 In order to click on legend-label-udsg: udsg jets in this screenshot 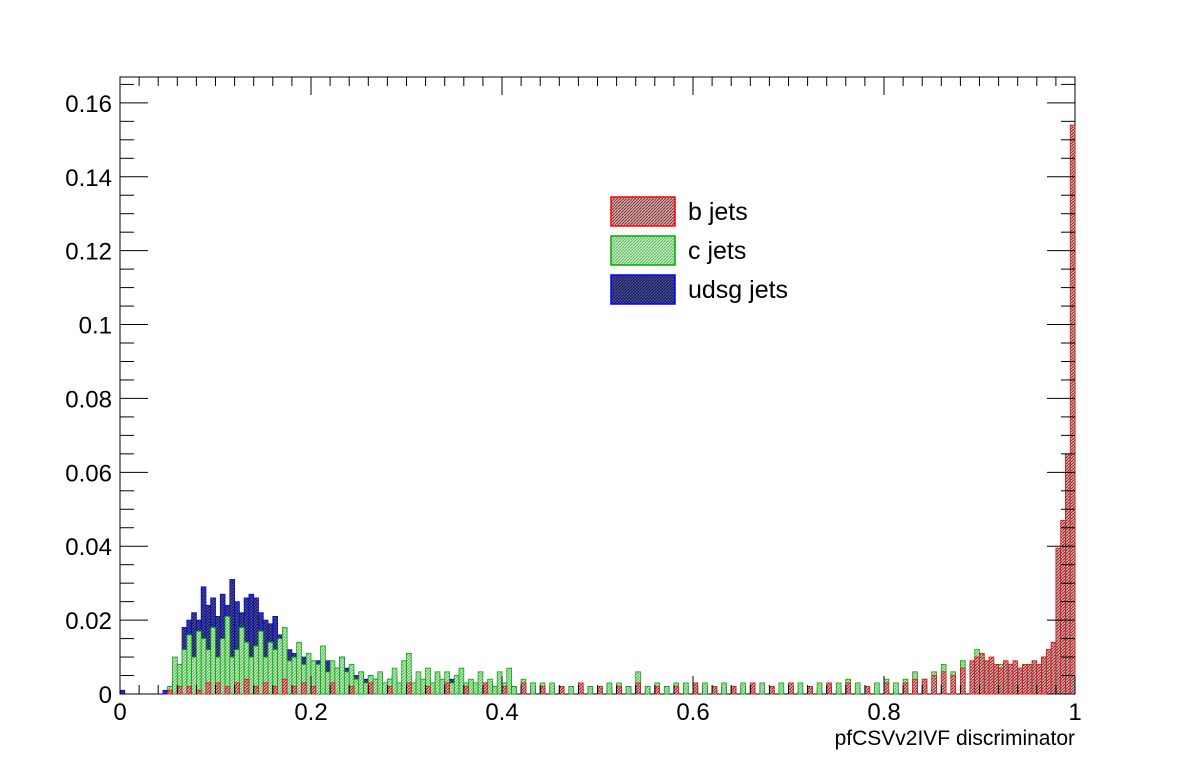, I will do `click(738, 290)`.